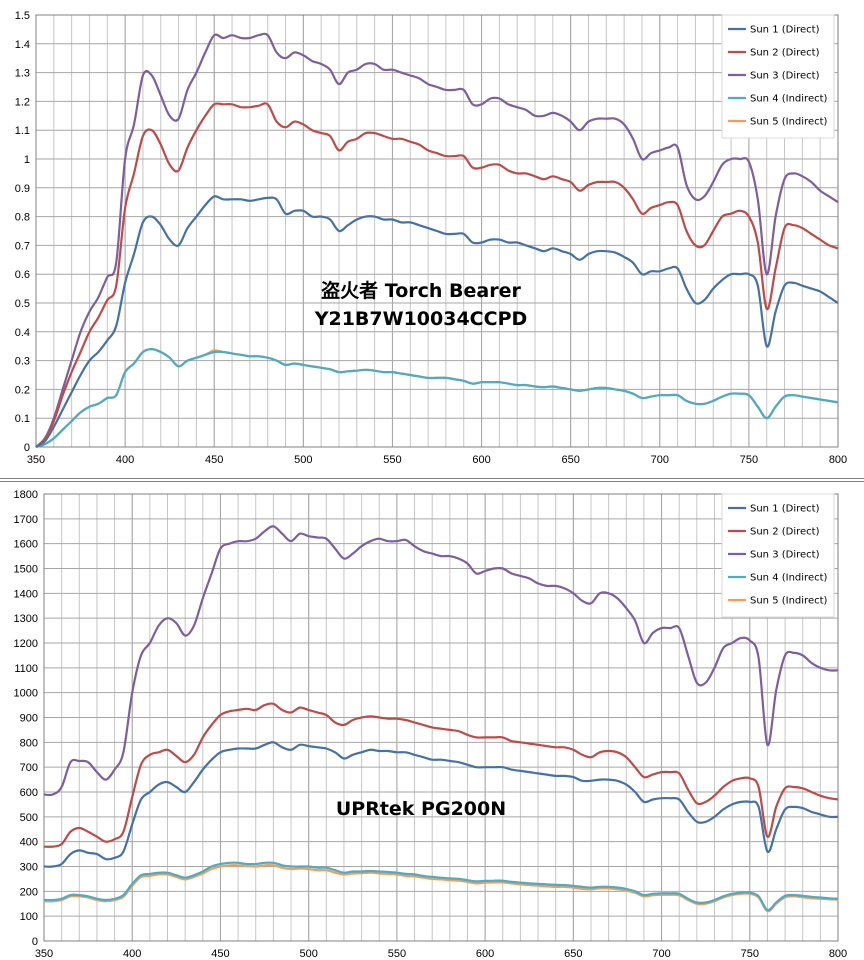 This screenshot has height=960, width=864. What do you see at coordinates (29, 793) in the screenshot?
I see `y-tick-label: 600` at bounding box center [29, 793].